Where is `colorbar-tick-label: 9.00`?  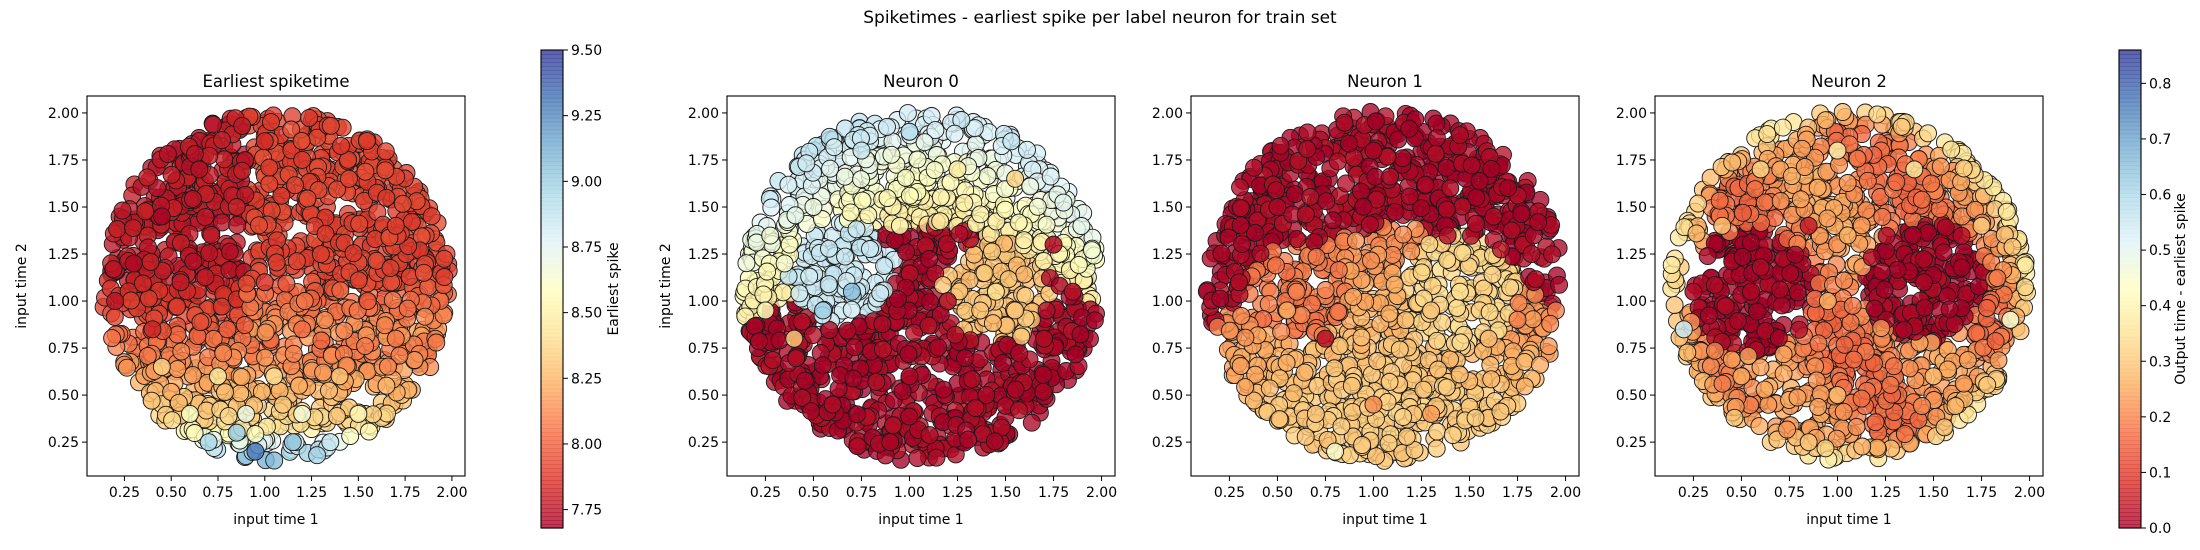
colorbar-tick-label: 9.00 is located at coordinates (586, 182).